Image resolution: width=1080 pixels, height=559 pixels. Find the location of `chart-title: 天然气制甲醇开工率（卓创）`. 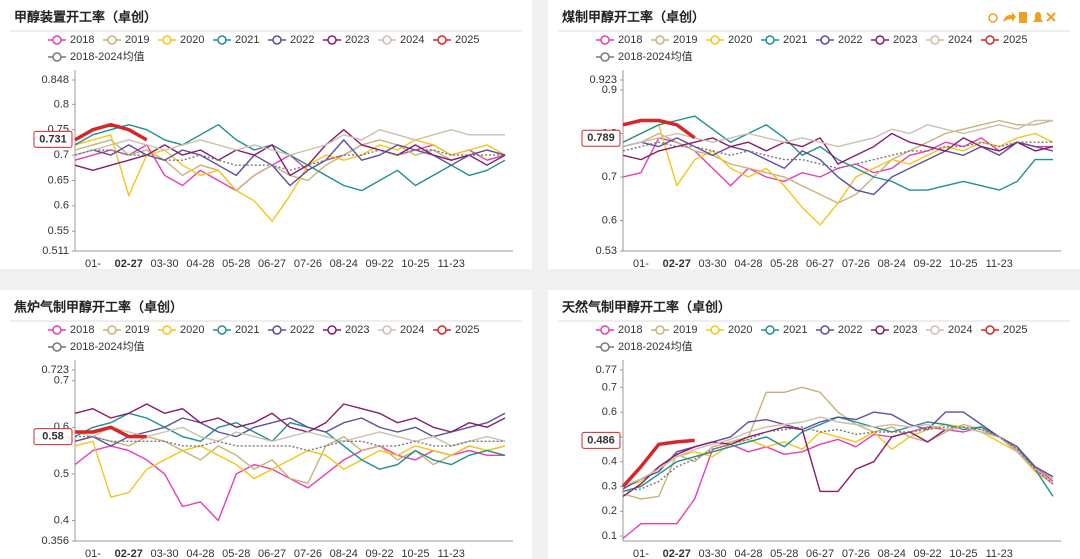

chart-title: 天然气制甲醇开工率（卓创） is located at coordinates (646, 306).